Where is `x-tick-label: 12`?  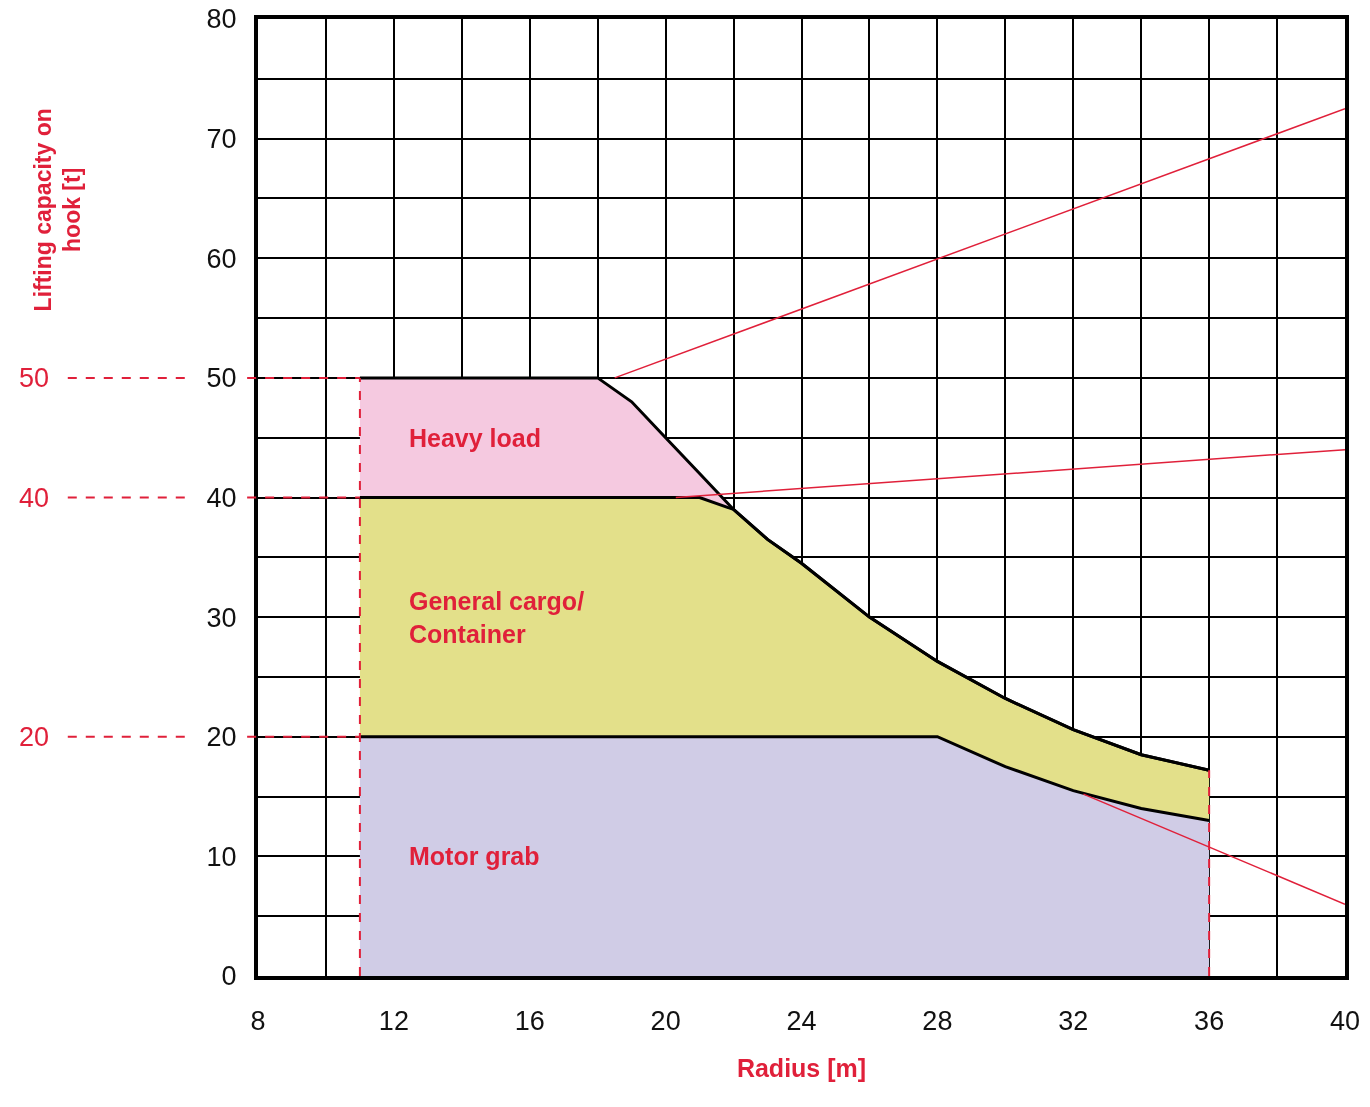
x-tick-label: 12 is located at coordinates (393, 1021).